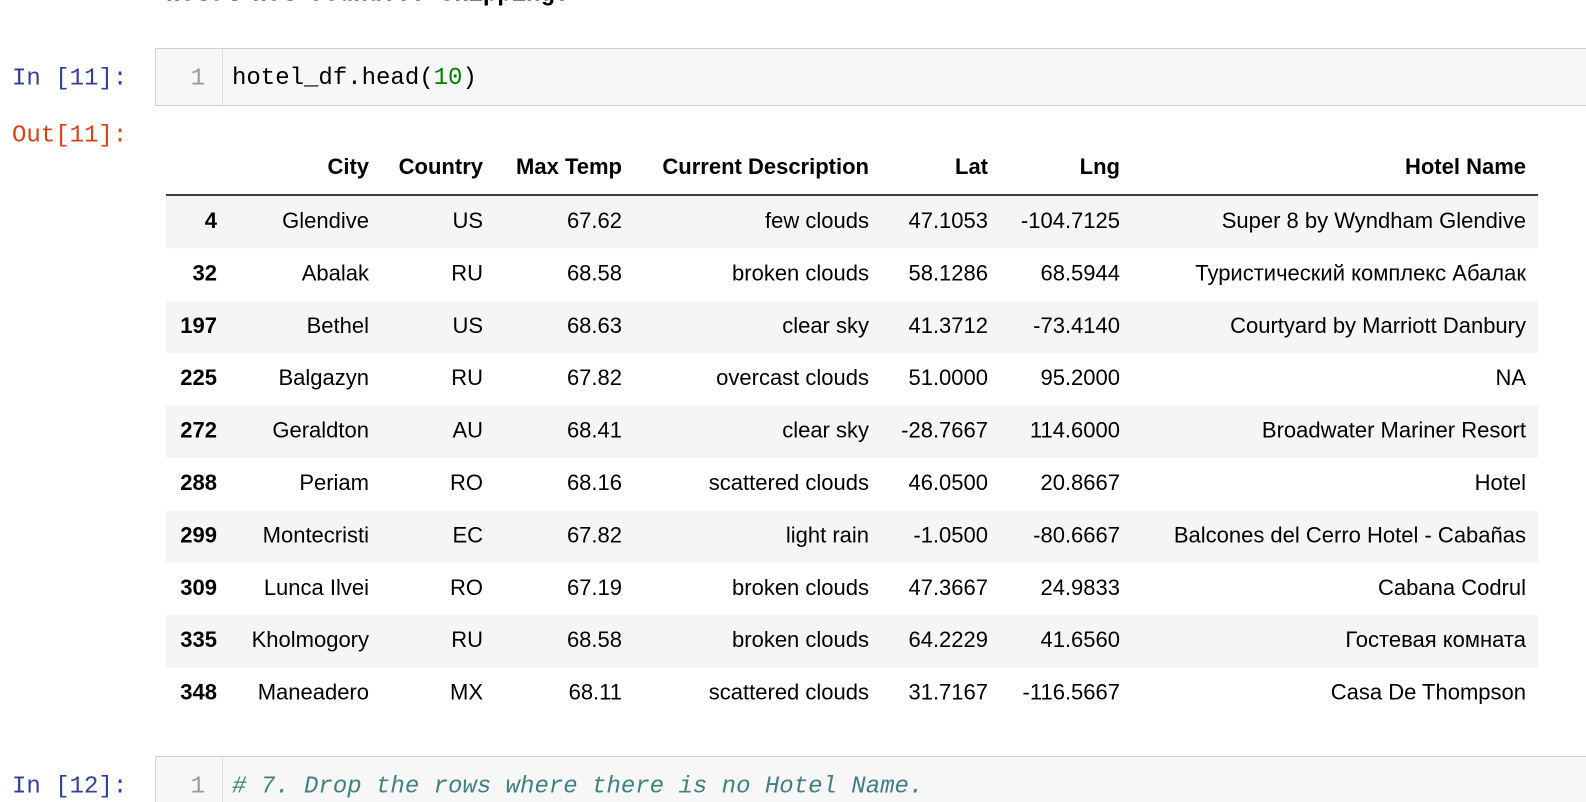  I want to click on table-cell: 68.11, so click(595, 692).